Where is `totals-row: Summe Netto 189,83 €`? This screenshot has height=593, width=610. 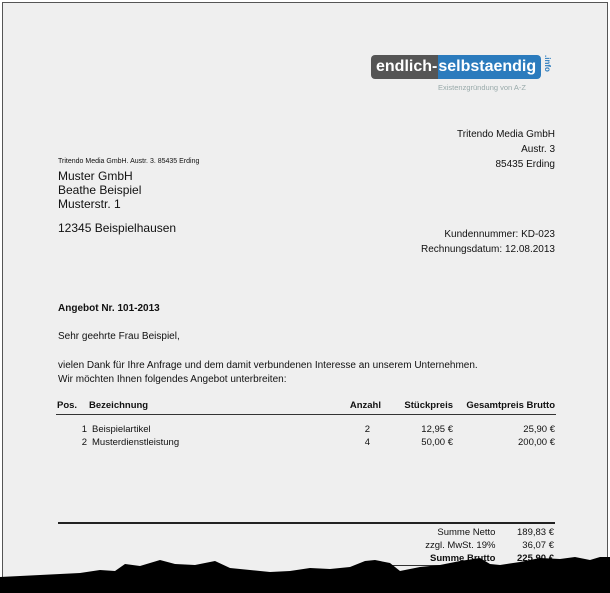
totals-row: Summe Netto 189,83 € is located at coordinates (495, 532).